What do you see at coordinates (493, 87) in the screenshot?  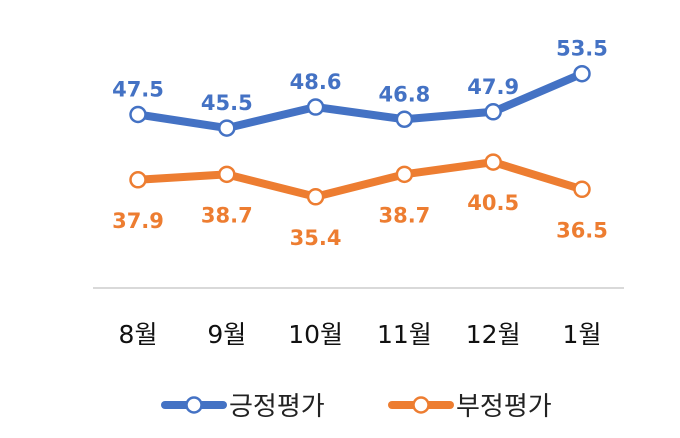 I see `data-label: 47.9` at bounding box center [493, 87].